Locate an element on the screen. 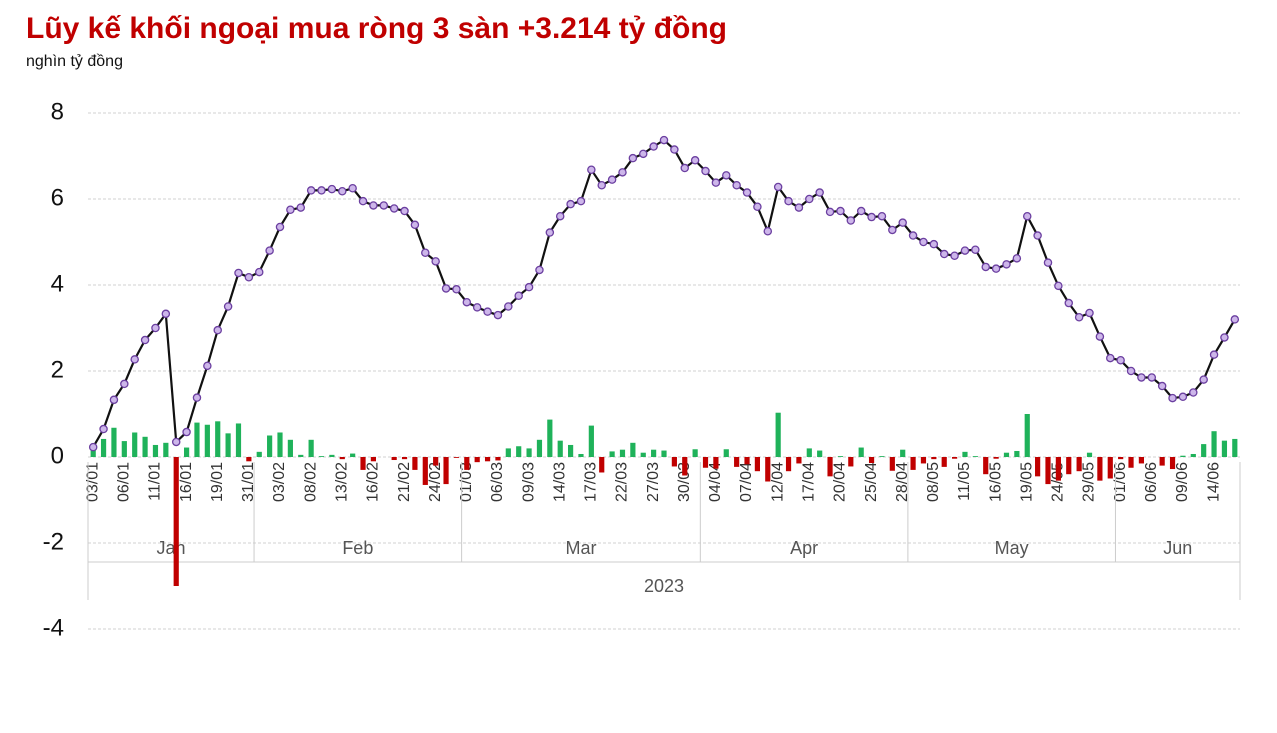 The height and width of the screenshot is (733, 1277). month-label: Mar is located at coordinates (580, 548).